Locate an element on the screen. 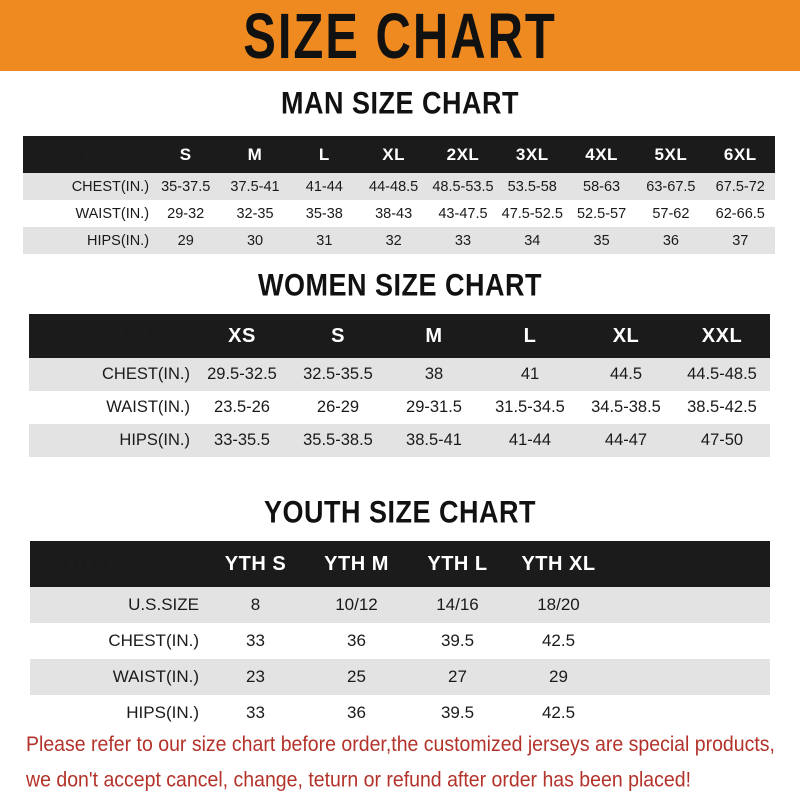 The width and height of the screenshot is (800, 800). man-row-label-3: HIPS(IN.) is located at coordinates (87, 240).